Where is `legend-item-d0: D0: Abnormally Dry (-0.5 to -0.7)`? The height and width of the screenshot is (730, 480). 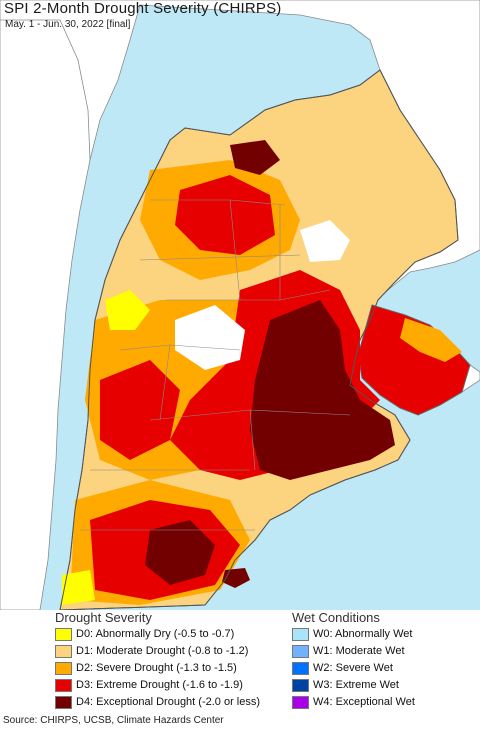
legend-item-d0: D0: Abnormally Dry (-0.5 to -0.7) is located at coordinates (144, 634).